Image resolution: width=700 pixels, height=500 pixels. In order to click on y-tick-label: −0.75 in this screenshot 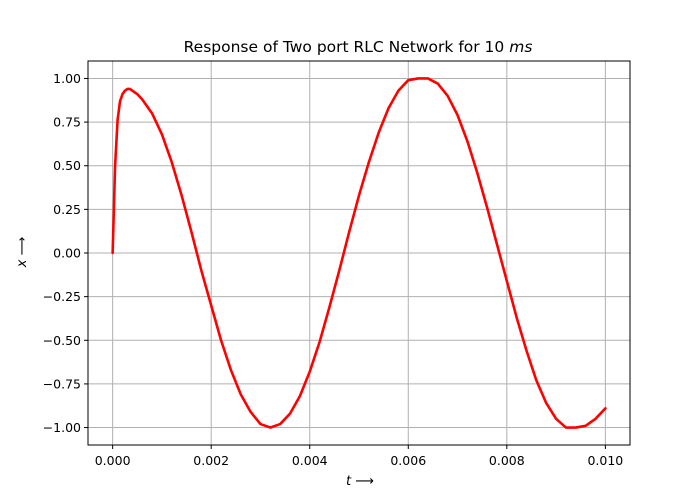, I will do `click(62, 383)`.